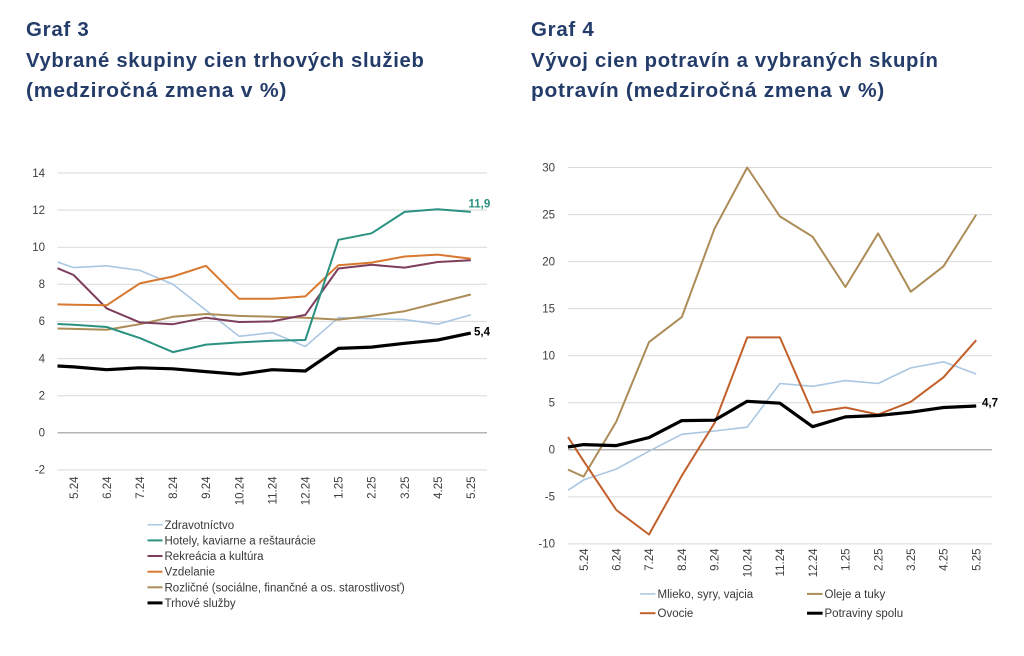 Image resolution: width=1024 pixels, height=656 pixels. What do you see at coordinates (546, 545) in the screenshot?
I see `svg-text: -10` at bounding box center [546, 545].